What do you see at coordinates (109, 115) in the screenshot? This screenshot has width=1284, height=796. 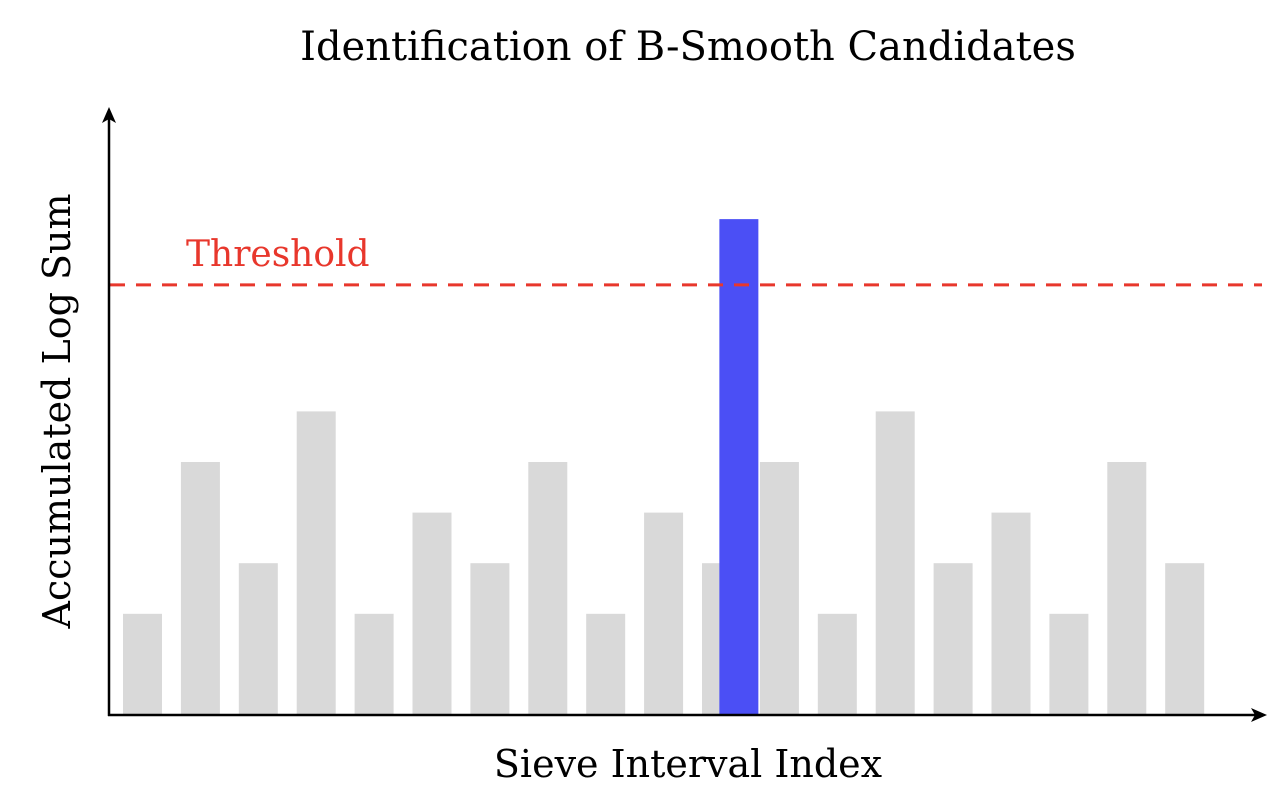 I see `y-axis-arrow-icon` at bounding box center [109, 115].